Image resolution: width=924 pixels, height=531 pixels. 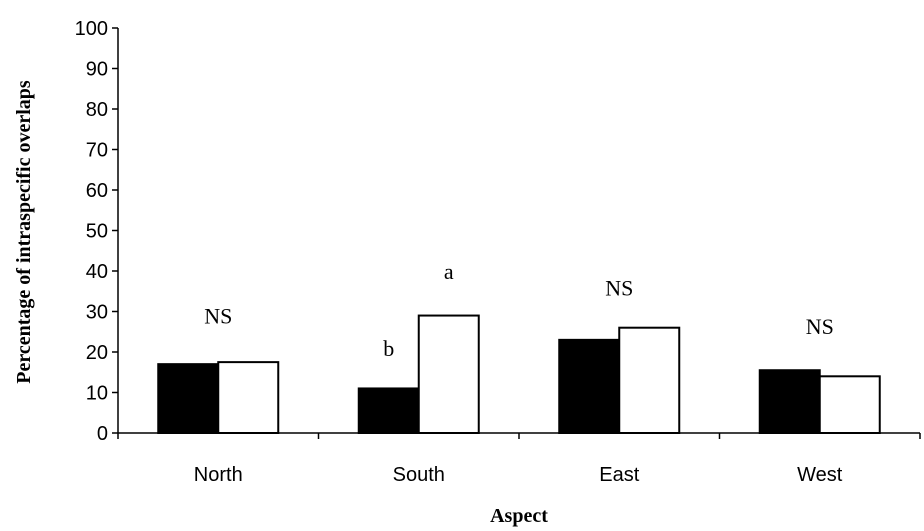 I want to click on significance-label: a, so click(x=449, y=271).